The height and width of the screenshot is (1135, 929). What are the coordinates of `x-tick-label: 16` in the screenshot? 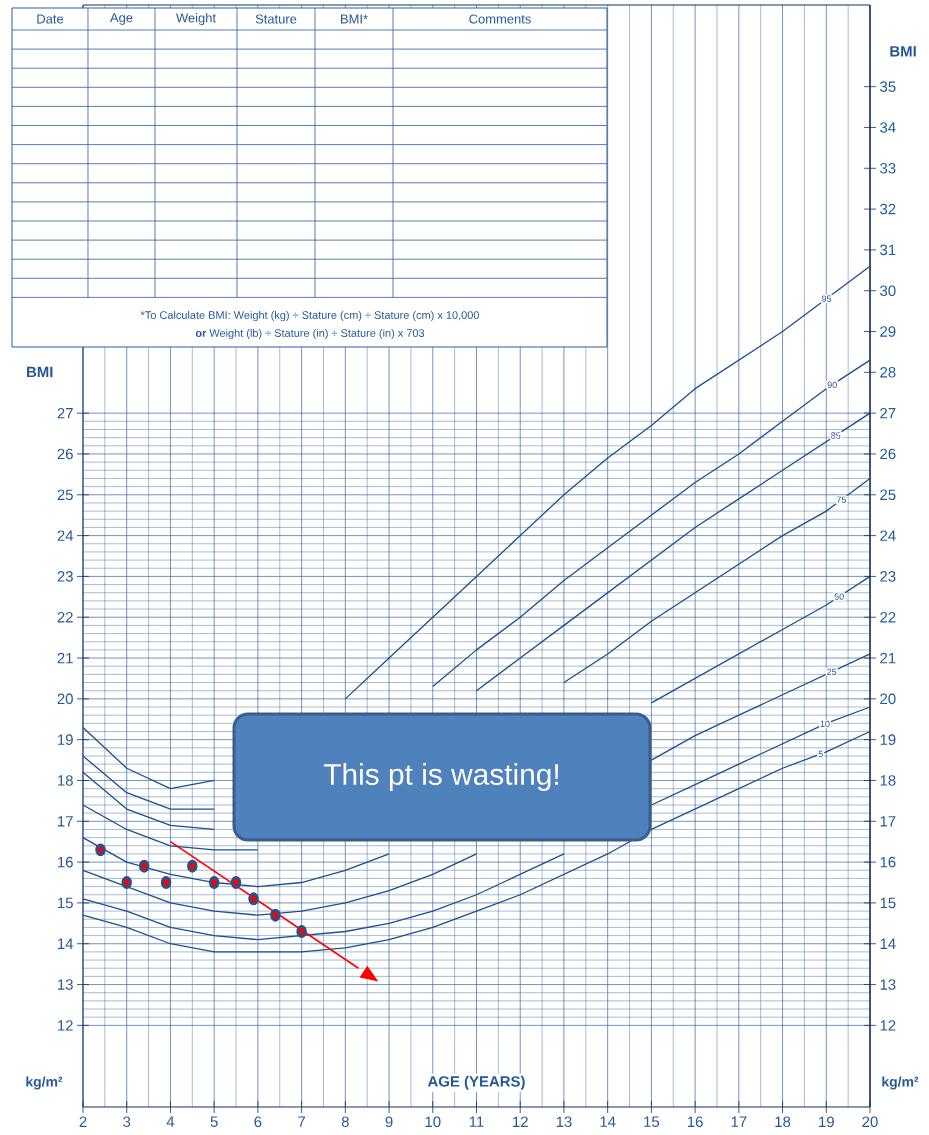 It's located at (695, 1122).